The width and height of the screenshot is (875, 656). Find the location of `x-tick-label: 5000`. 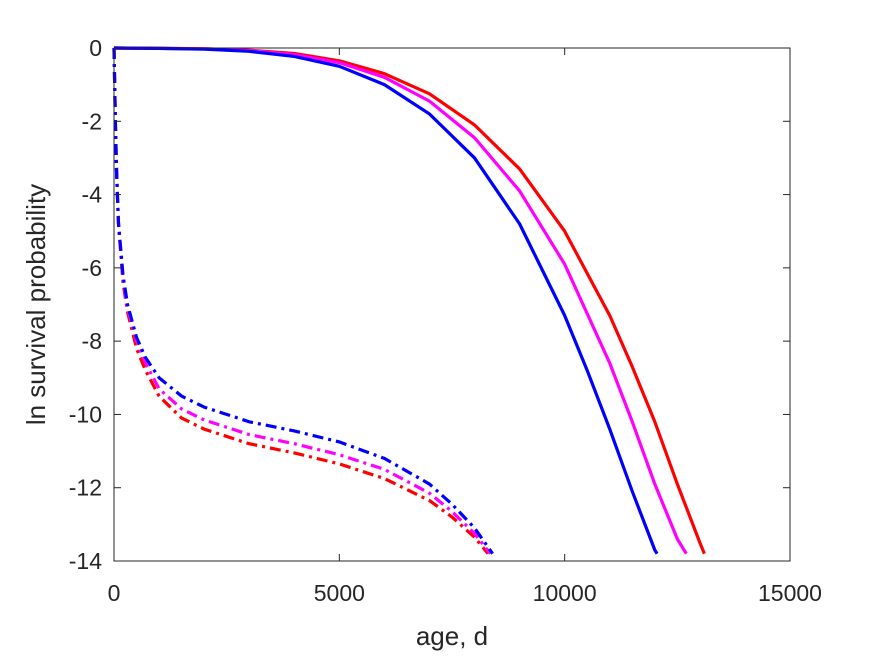

x-tick-label: 5000 is located at coordinates (339, 593).